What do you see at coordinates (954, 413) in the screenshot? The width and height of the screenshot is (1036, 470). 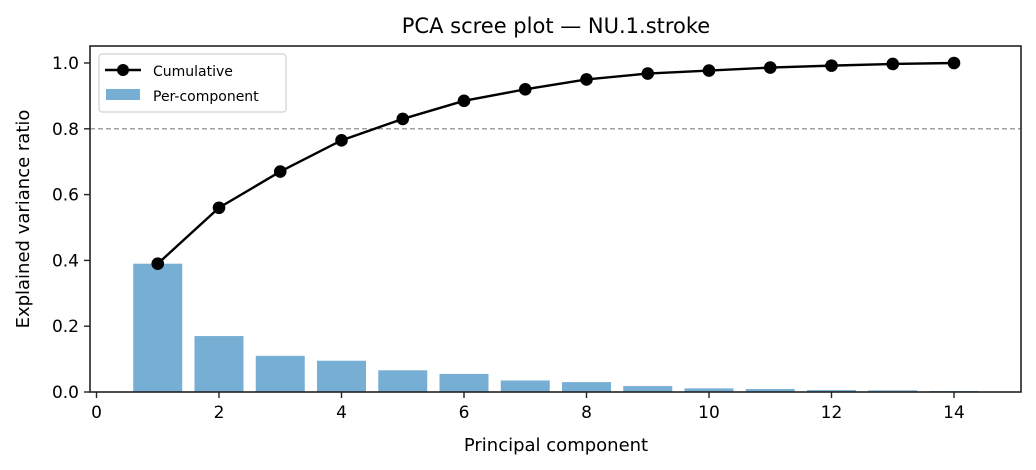 I see `x-tick-label: 14` at bounding box center [954, 413].